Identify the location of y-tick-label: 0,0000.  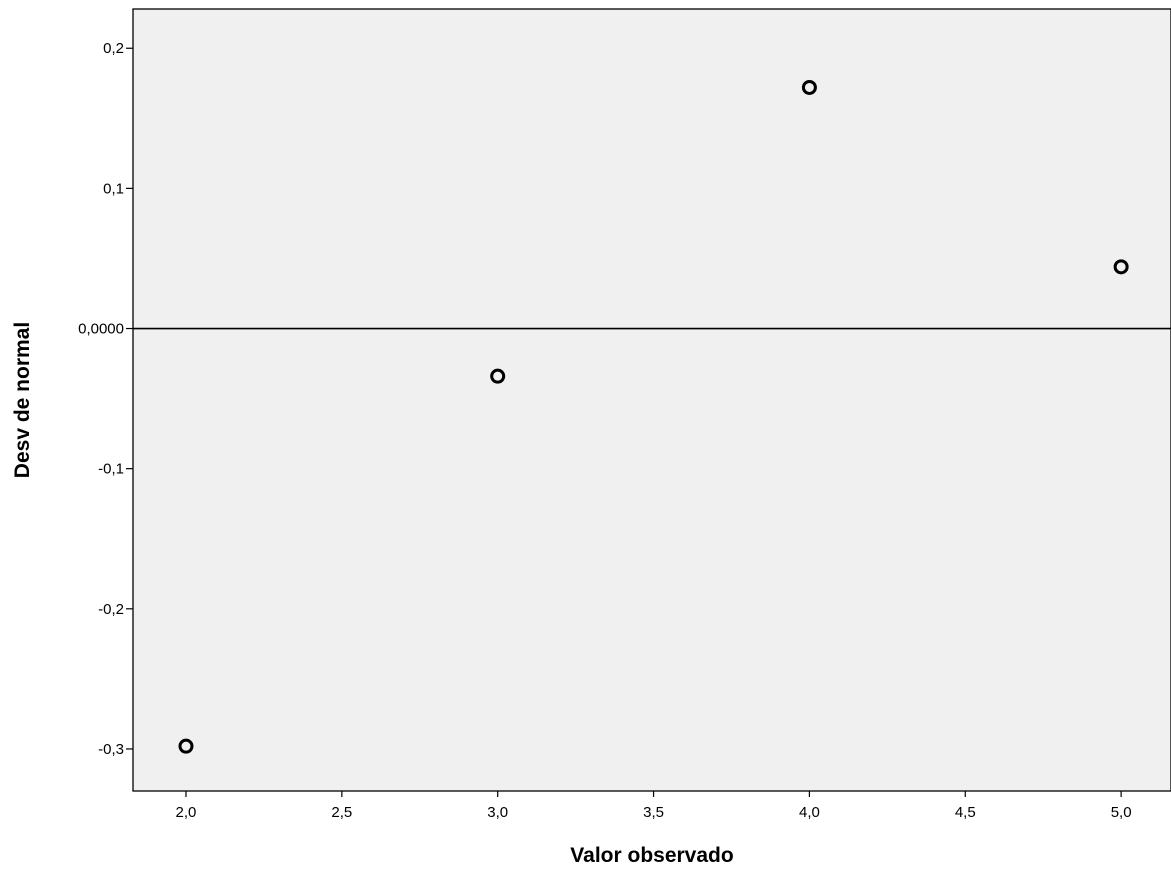
(101, 329).